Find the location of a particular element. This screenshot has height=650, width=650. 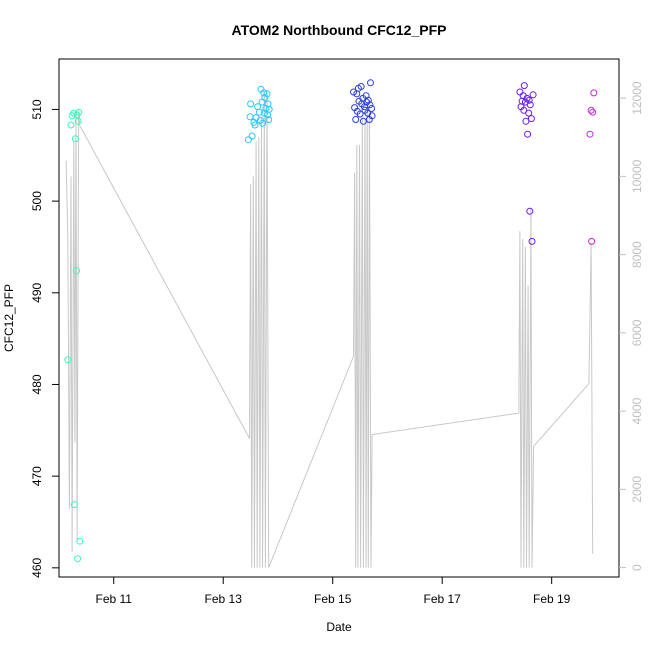

x-axis: Feb 11 Feb 13 Feb 15 Feb 17 Feb 19 is located at coordinates (333, 591).